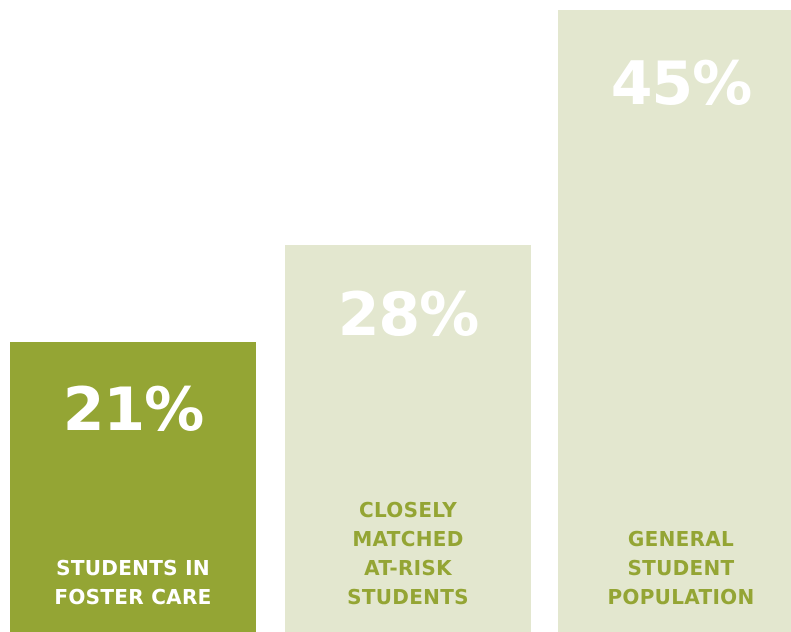  Describe the element at coordinates (133, 487) in the screenshot. I see `bar-students-in-foster-care: 21% STUDENTS IN FOSTER CARE` at that location.